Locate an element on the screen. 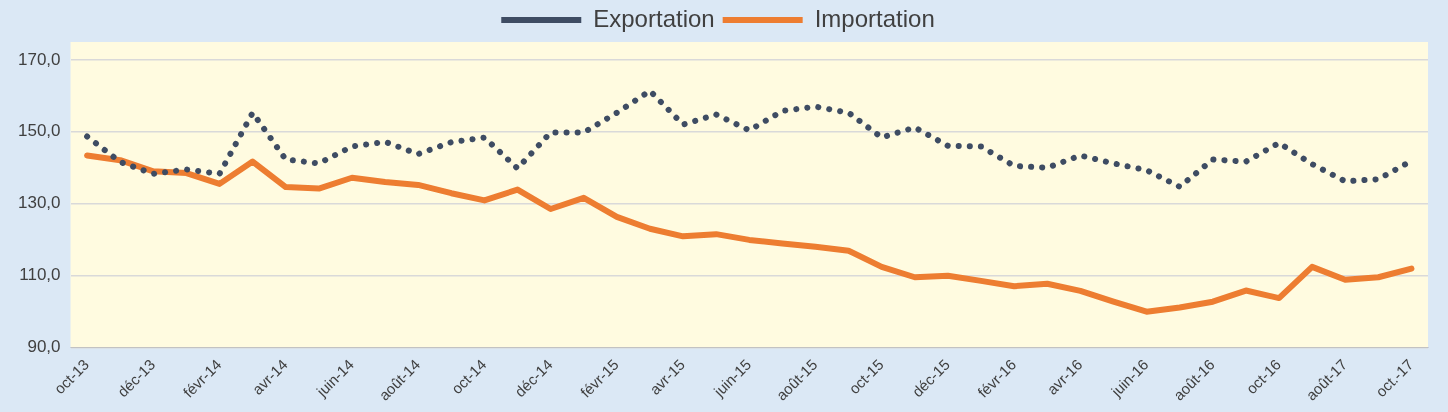  legend-label: Exportation is located at coordinates (654, 18).